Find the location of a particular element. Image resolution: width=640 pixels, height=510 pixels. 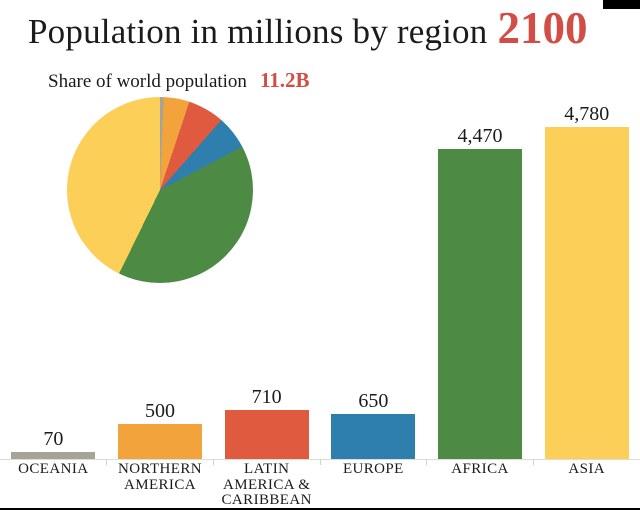

bar-column-northern-america: 500 is located at coordinates (160, 429).